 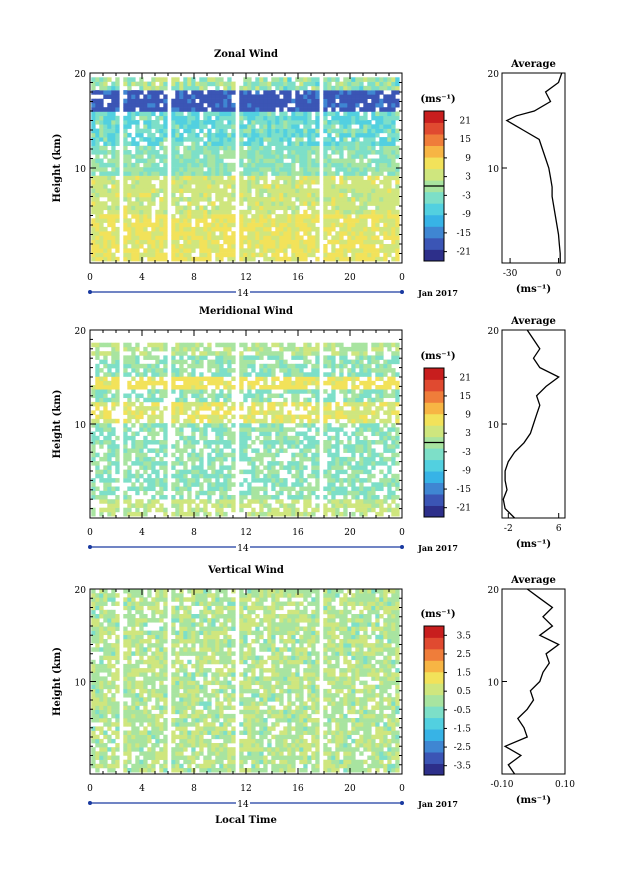 I want to click on y-tick-label: 10, so click(x=81, y=170).